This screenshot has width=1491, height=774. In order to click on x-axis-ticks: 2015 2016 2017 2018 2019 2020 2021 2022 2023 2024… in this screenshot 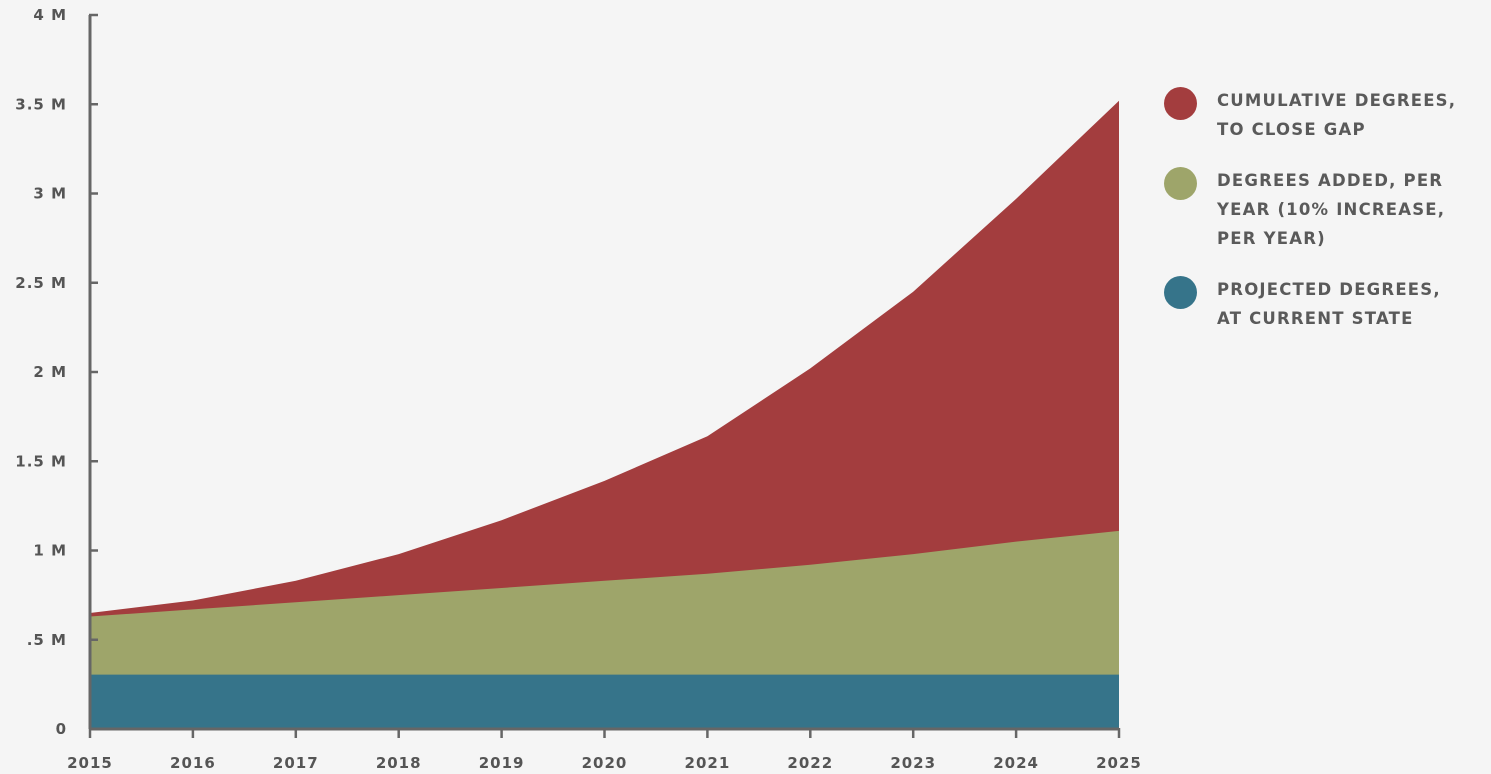, I will do `click(604, 750)`.